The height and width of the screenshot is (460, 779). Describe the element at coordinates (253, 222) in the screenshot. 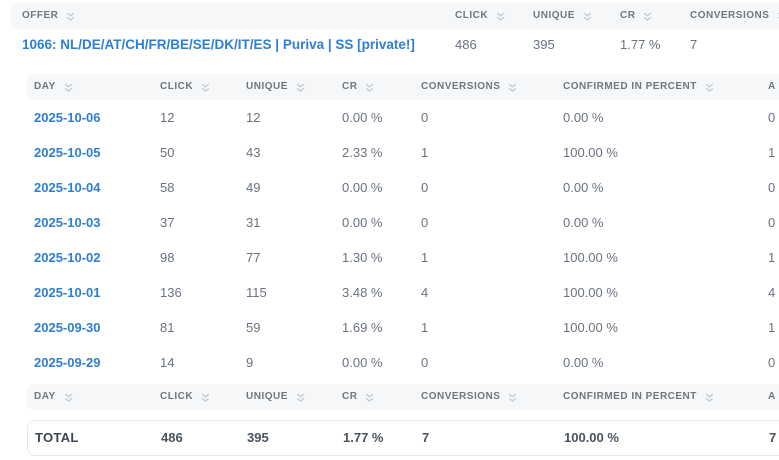

I see `unique-value: 31` at that location.